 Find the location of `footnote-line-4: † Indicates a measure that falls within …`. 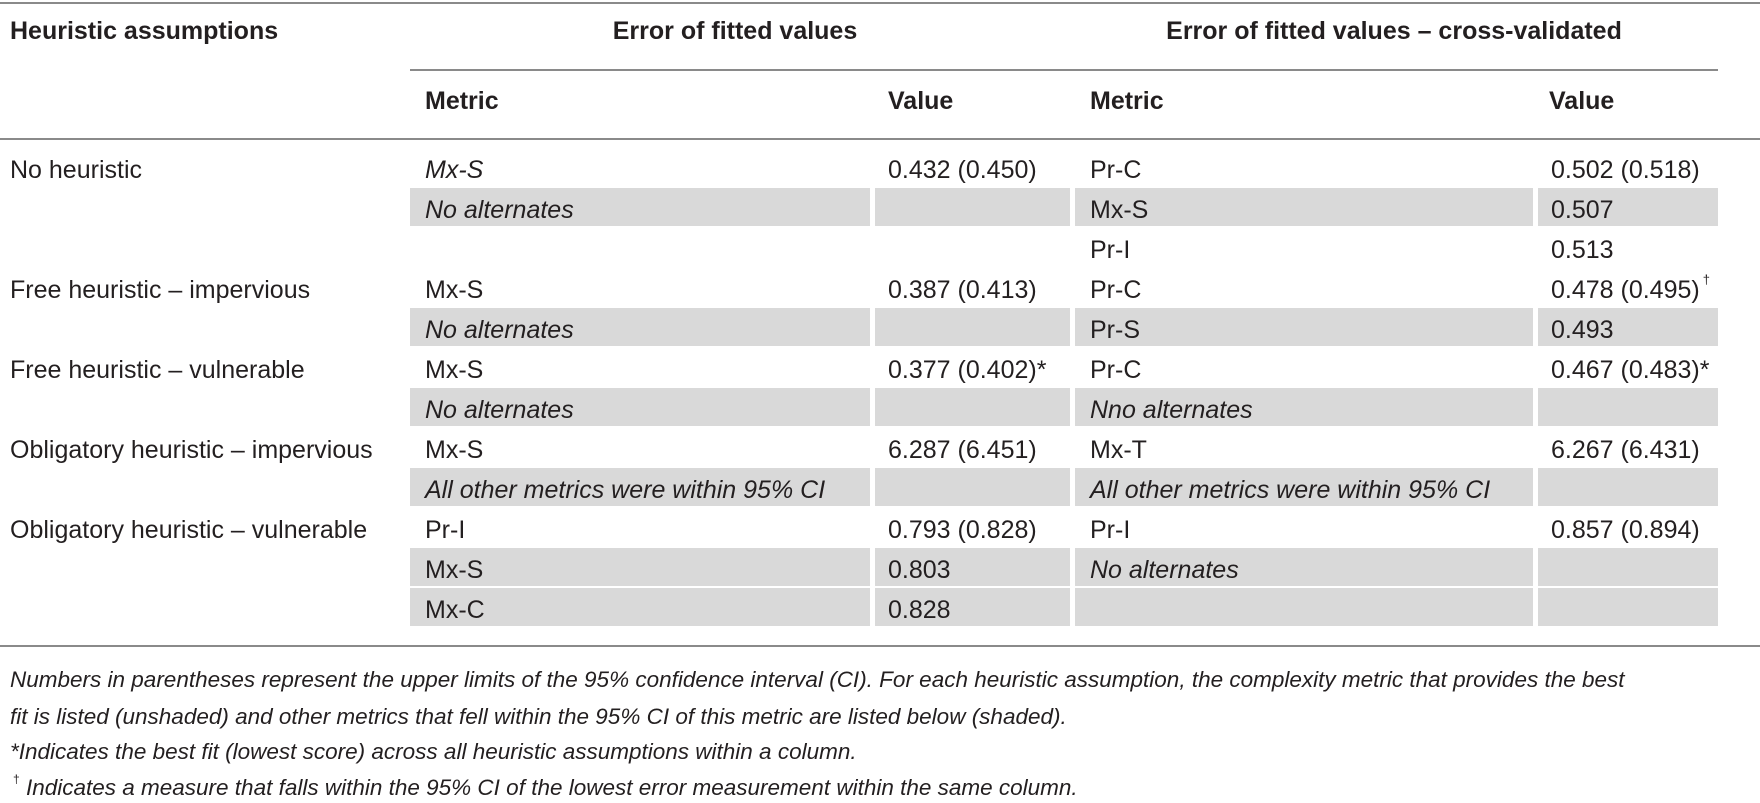

footnote-line-4: † Indicates a measure that falls within … is located at coordinates (544, 788).